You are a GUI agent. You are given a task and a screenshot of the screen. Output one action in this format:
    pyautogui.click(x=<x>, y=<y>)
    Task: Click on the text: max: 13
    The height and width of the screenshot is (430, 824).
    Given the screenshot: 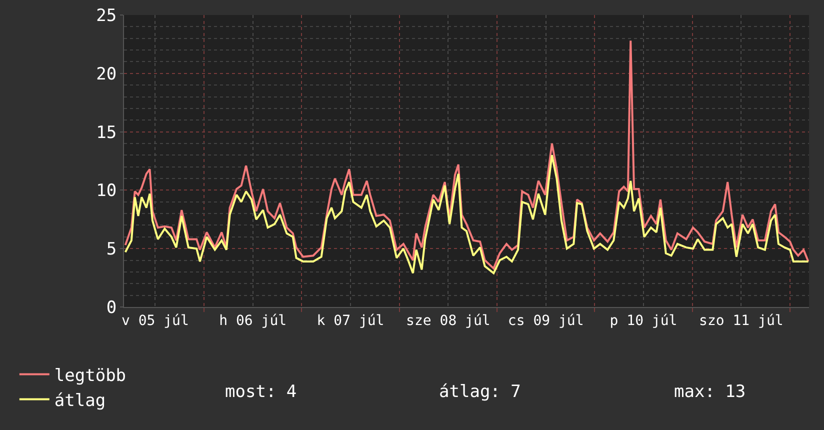 What is the action you would take?
    pyautogui.click(x=710, y=392)
    